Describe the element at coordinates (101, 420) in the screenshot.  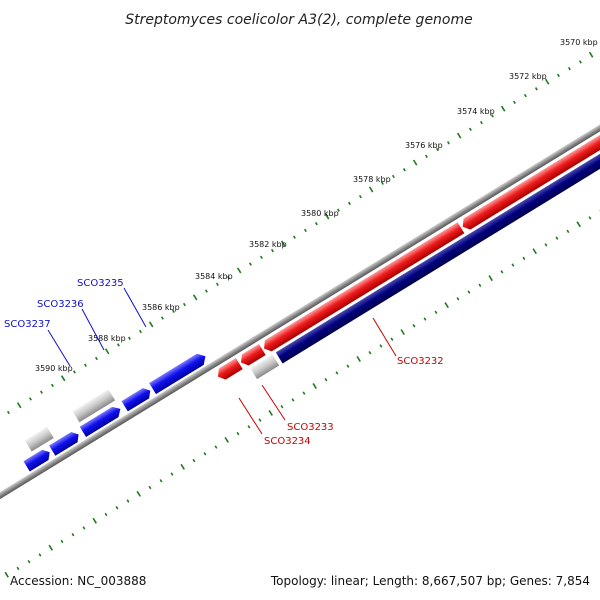
I see `gene-sco3237` at that location.